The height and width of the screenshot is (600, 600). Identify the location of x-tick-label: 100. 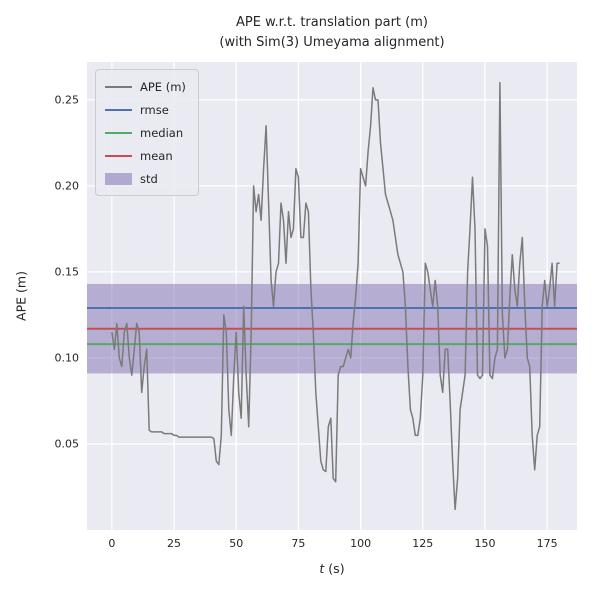
(361, 543).